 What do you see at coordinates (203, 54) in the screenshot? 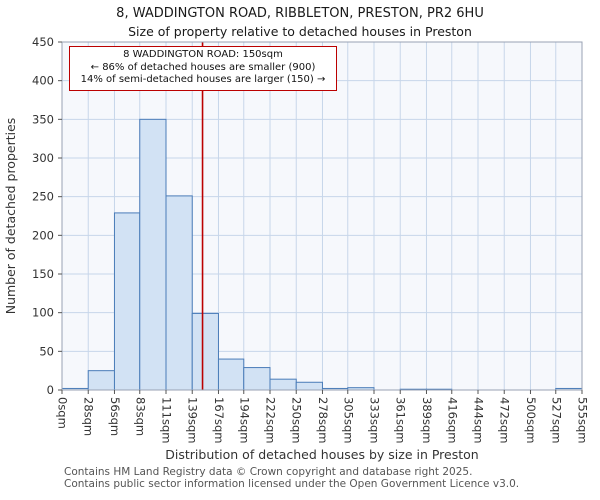
I see `annotation-line-1: 8 WADDINGTON ROAD: 150sqm` at bounding box center [203, 54].